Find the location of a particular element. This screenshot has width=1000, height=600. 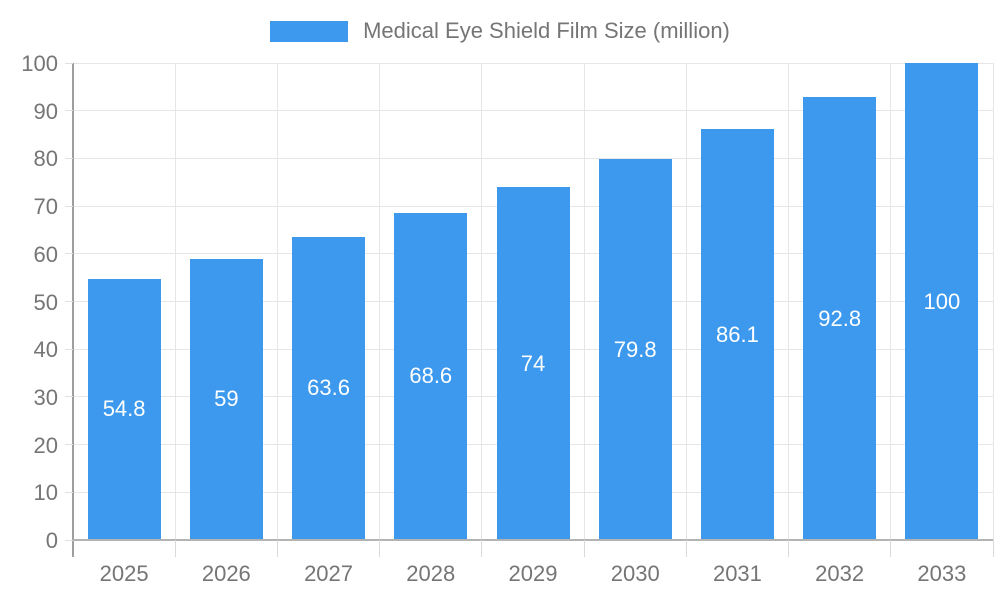

bar-value-label: 59 is located at coordinates (226, 399).